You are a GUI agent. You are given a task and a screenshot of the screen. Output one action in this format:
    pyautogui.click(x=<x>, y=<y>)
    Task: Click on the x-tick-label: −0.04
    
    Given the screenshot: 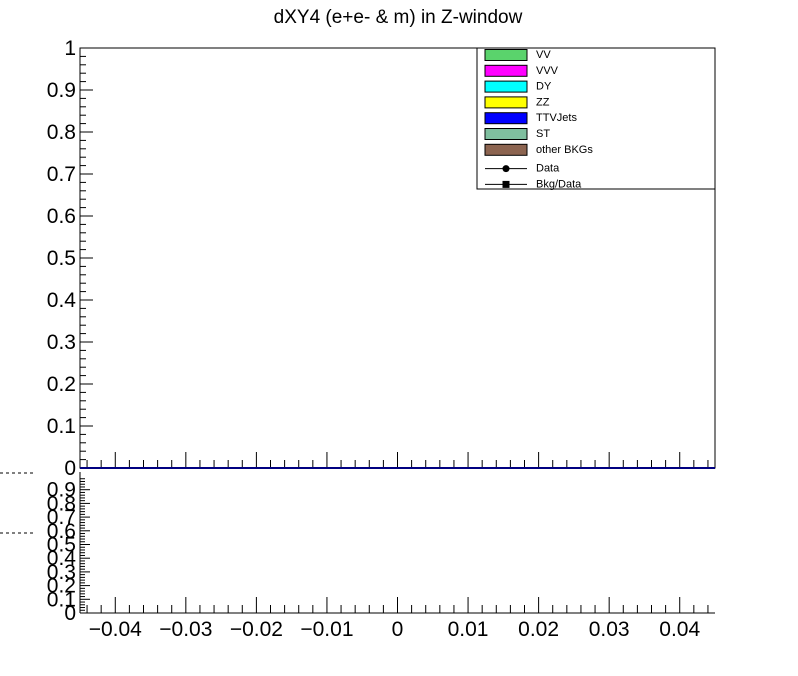 What is the action you would take?
    pyautogui.click(x=115, y=629)
    